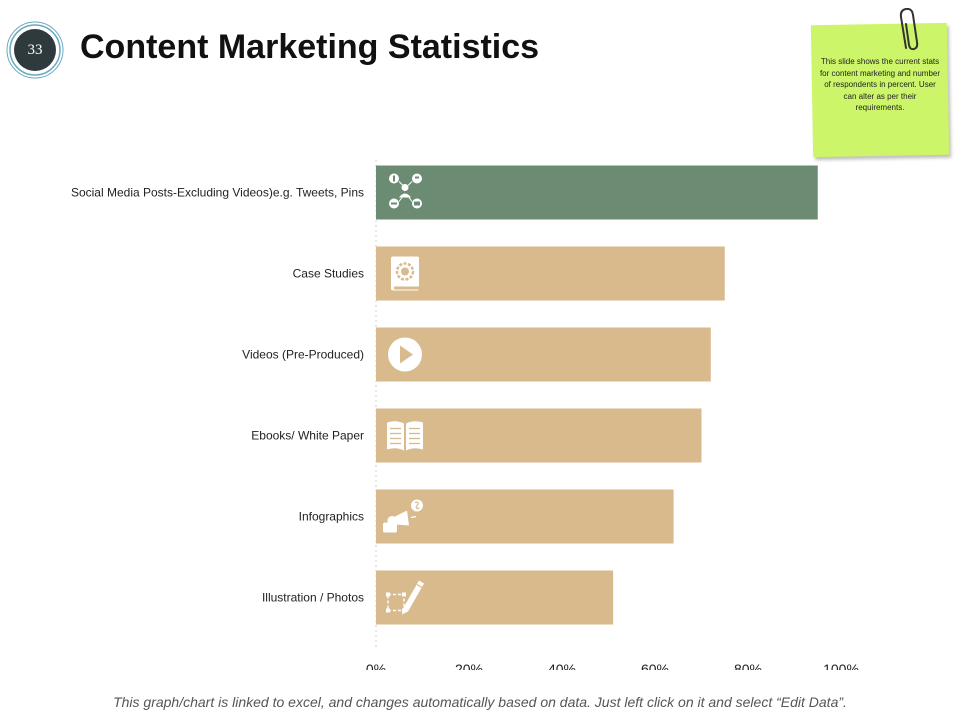 This screenshot has height=720, width=960. Describe the element at coordinates (405, 436) in the screenshot. I see `book-icon` at that location.